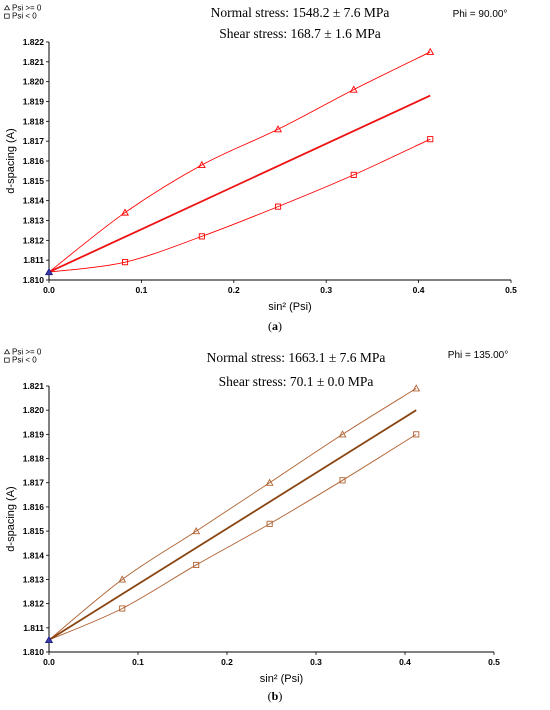 The width and height of the screenshot is (550, 710). What do you see at coordinates (480, 14) in the screenshot?
I see `phi-annotation: Phi = 90.00°` at bounding box center [480, 14].